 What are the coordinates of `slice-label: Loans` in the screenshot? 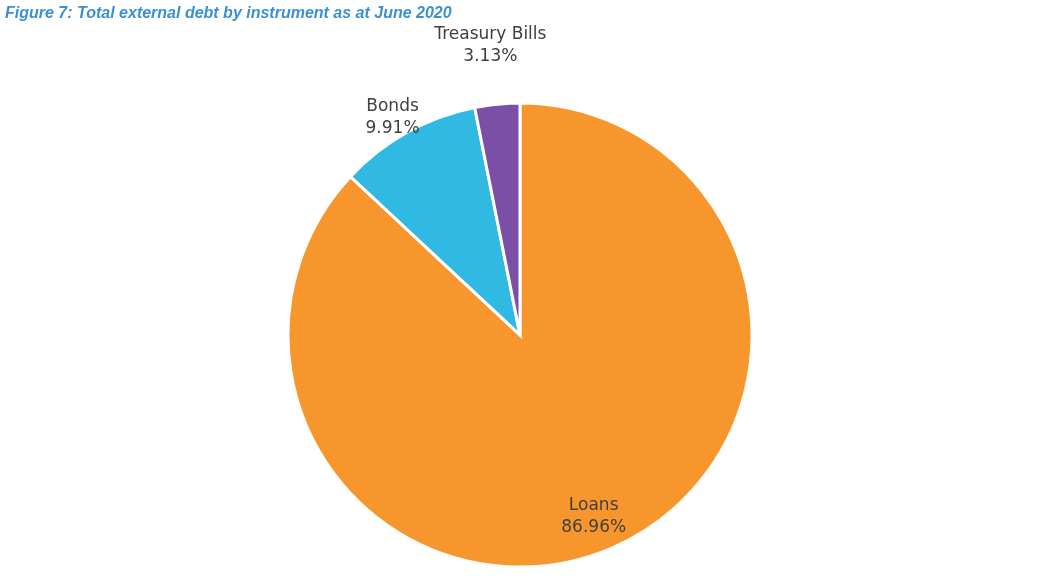 It's located at (593, 503).